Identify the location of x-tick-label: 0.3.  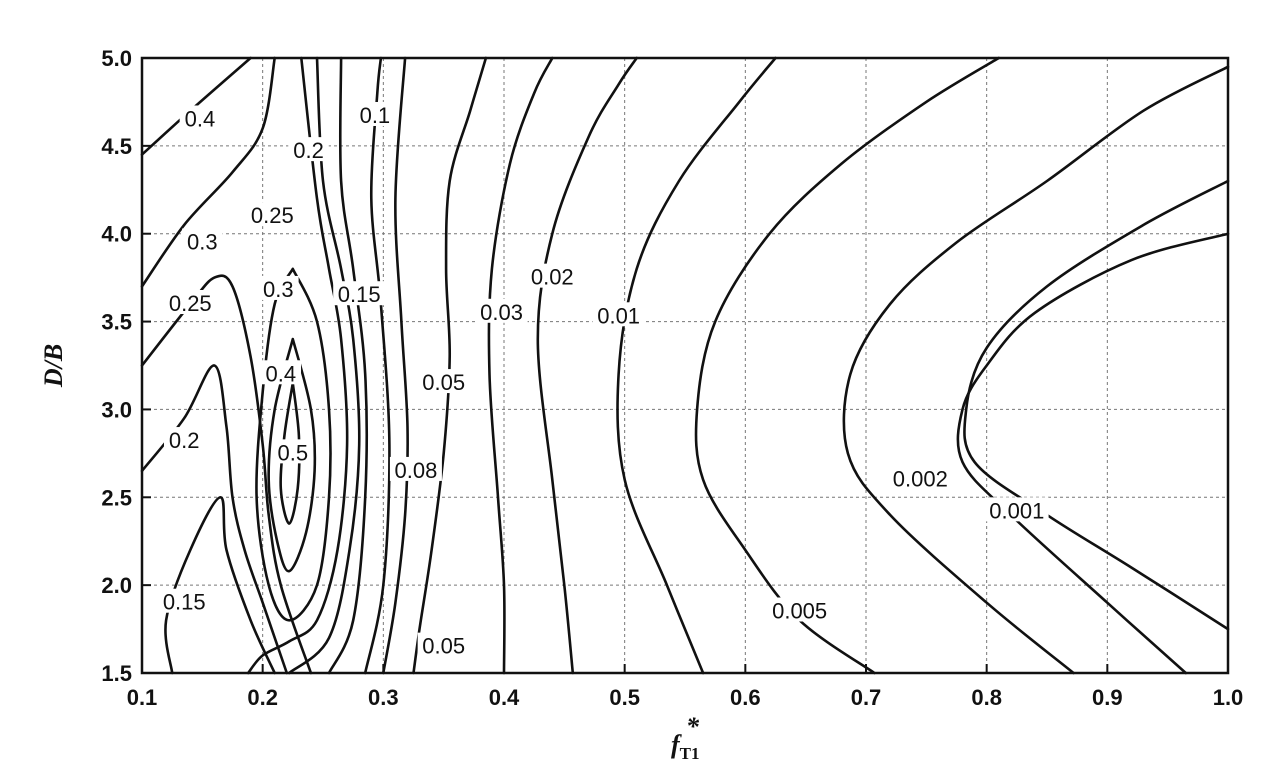
(383, 697).